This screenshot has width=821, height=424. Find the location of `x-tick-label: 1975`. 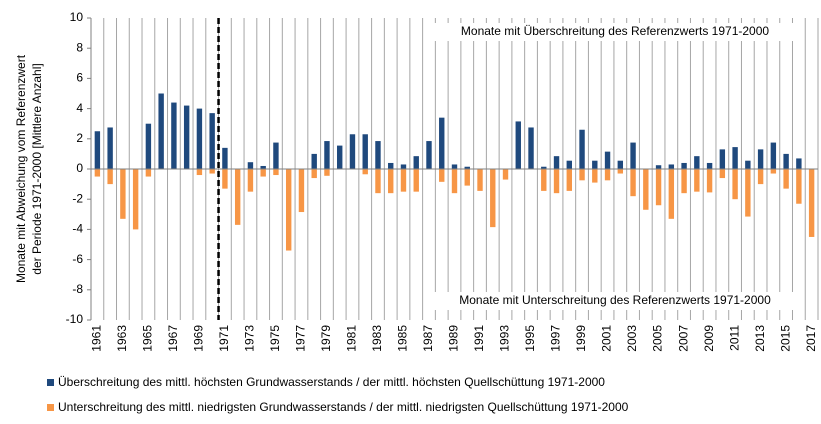

x-tick-label: 1975 is located at coordinates (275, 338).